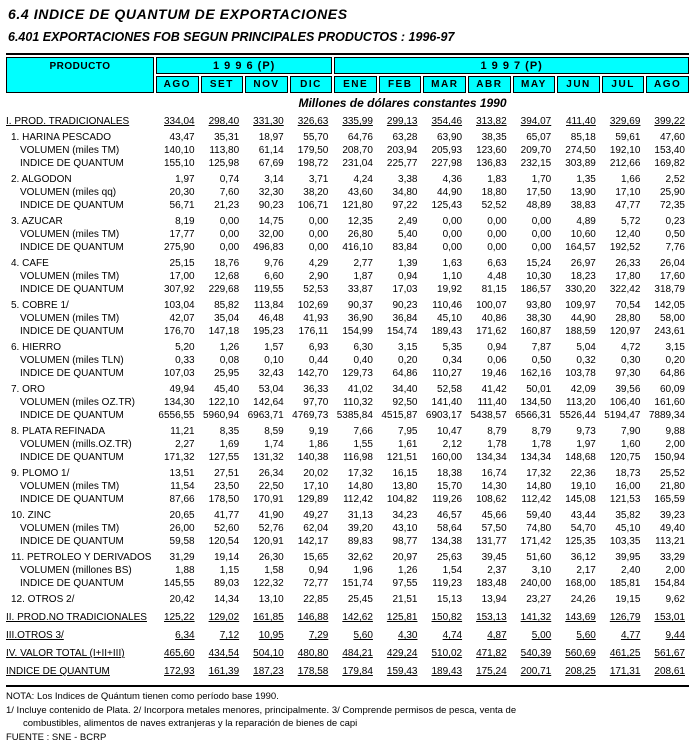 The width and height of the screenshot is (695, 756). Describe the element at coordinates (313, 121) in the screenshot. I see `value-cell: 326,63` at that location.